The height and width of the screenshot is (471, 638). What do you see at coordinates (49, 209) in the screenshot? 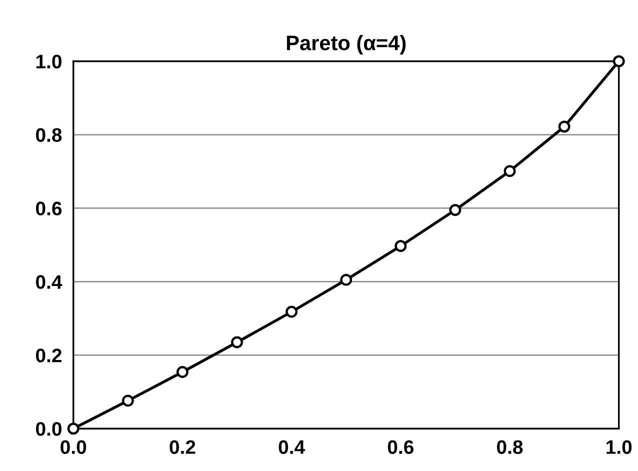
I see `y-tick-label: 0.6` at bounding box center [49, 209].